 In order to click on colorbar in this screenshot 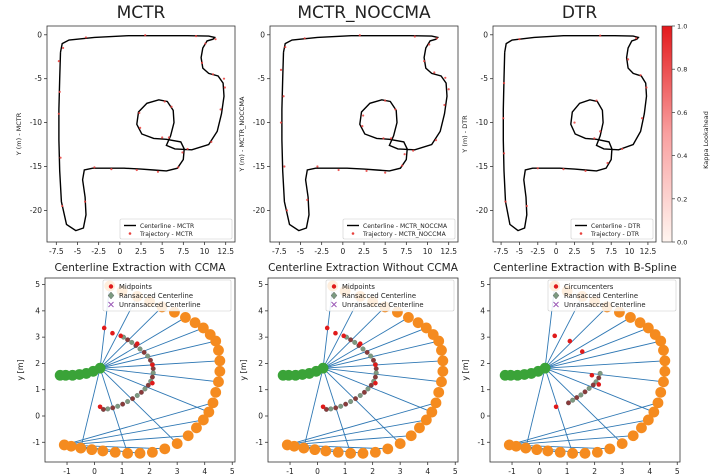, I will do `click(667, 134)`.